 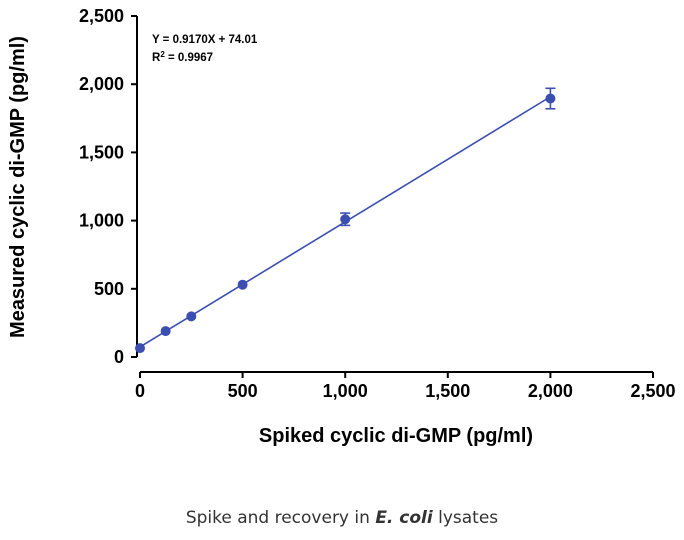 What do you see at coordinates (18, 187) in the screenshot?
I see `y-axis-title: Measured cyclic di-GMP (pg/ml)` at bounding box center [18, 187].